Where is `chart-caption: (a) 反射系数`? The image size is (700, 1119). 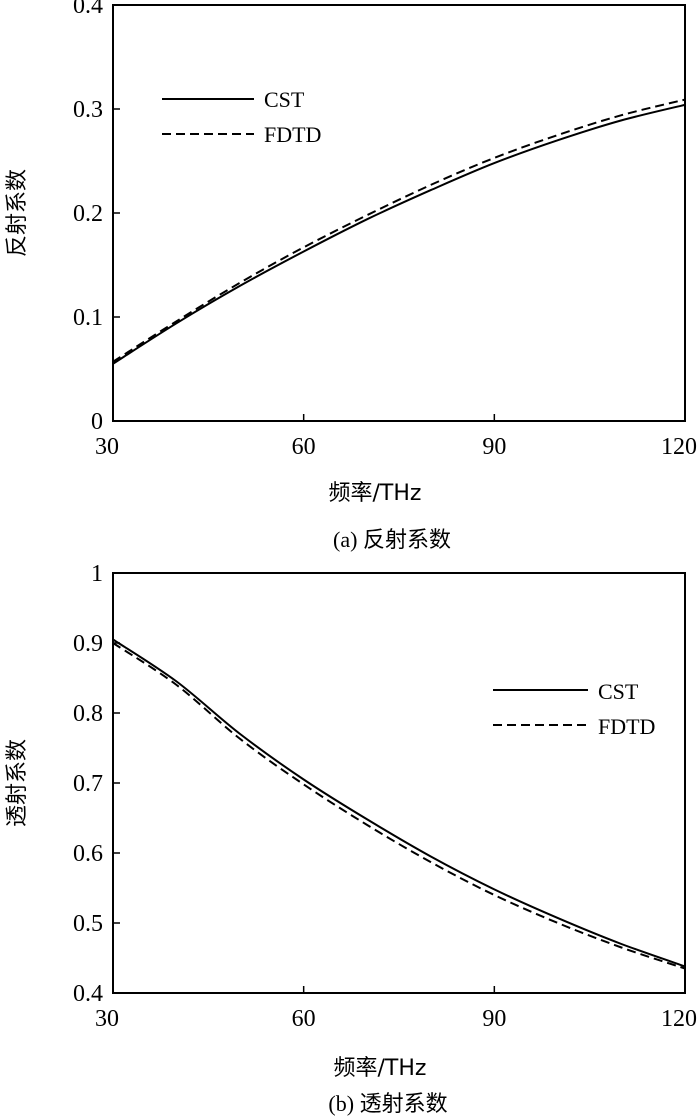 chart-caption: (a) 反射系数 is located at coordinates (392, 539).